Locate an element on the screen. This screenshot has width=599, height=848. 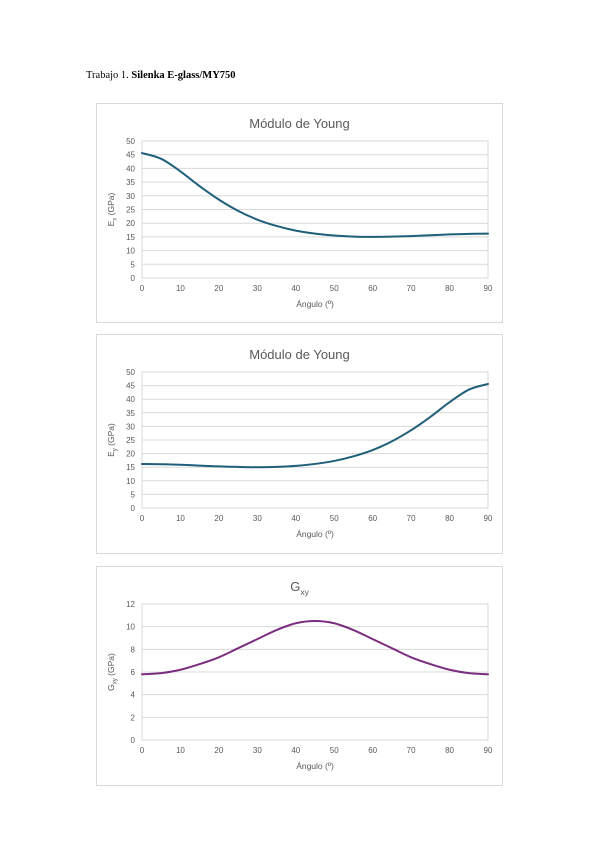
y-axis-label: Gxy (GPa) is located at coordinates (112, 672).